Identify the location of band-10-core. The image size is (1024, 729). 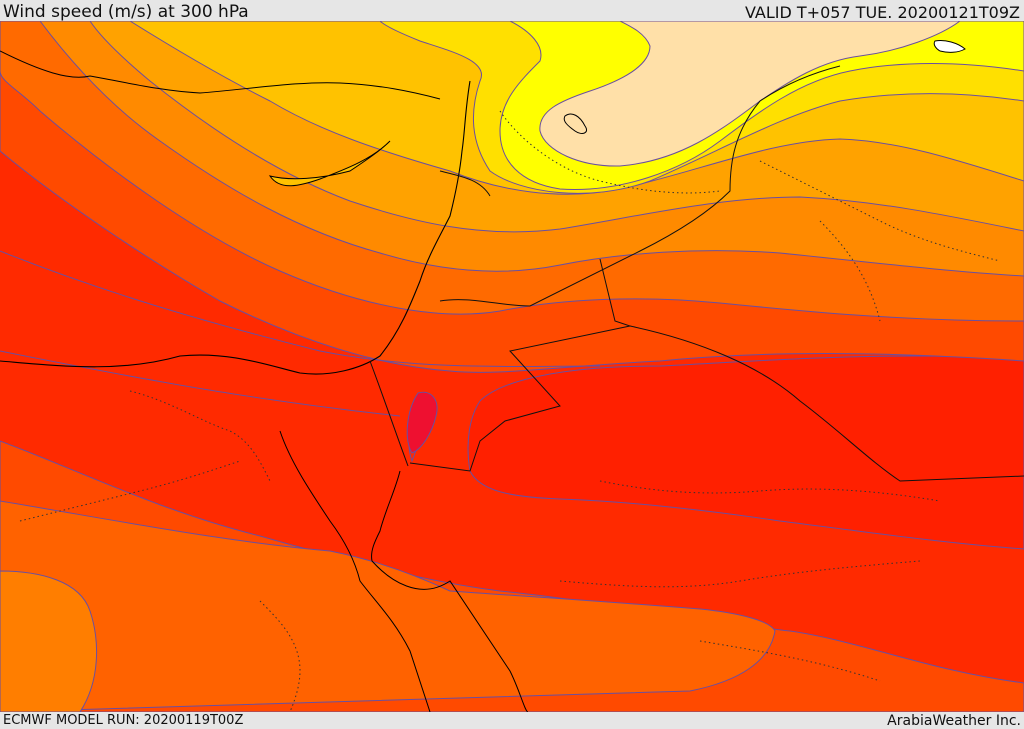
(745, 452).